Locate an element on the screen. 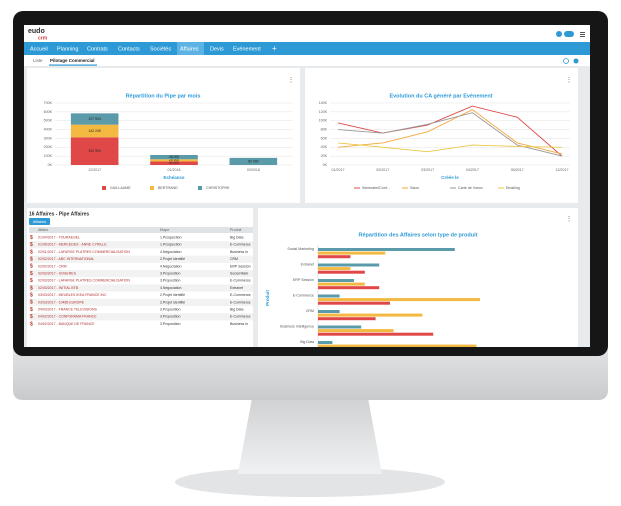 The width and height of the screenshot is (621, 506). x-tick-label: 05/2017 is located at coordinates (517, 170).